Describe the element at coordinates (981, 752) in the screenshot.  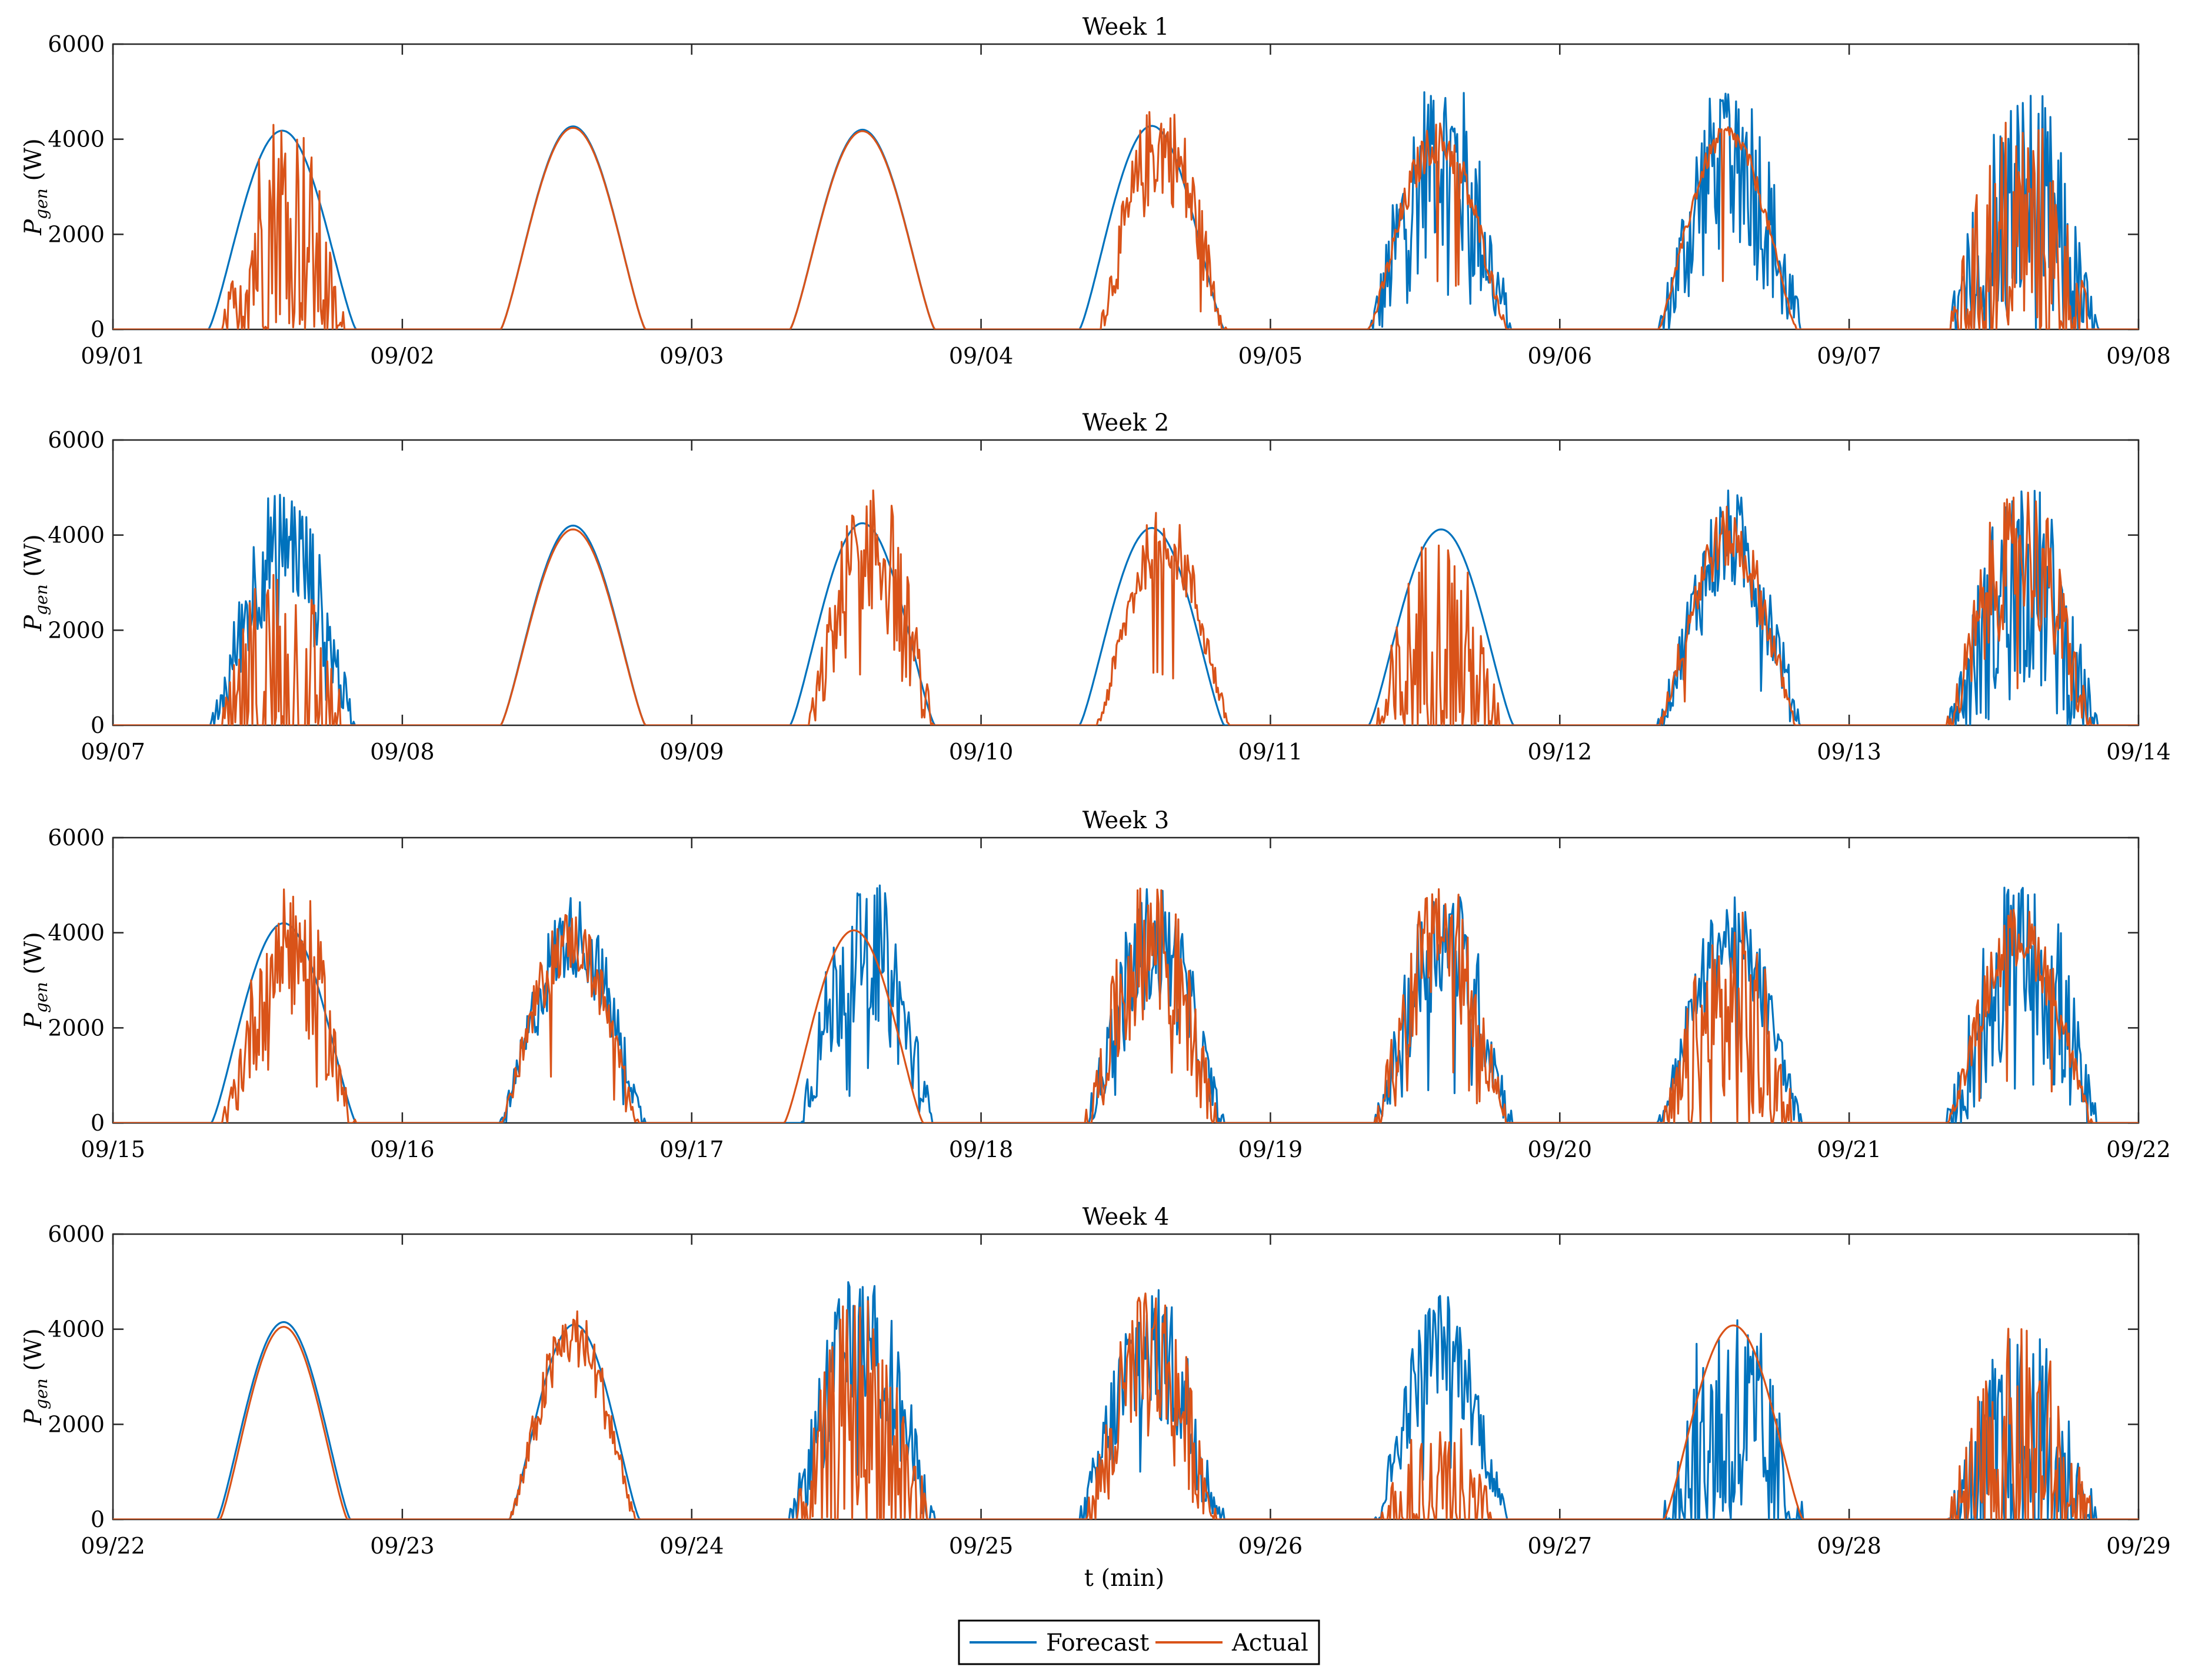
I see `x-tick-label: 09/10` at that location.